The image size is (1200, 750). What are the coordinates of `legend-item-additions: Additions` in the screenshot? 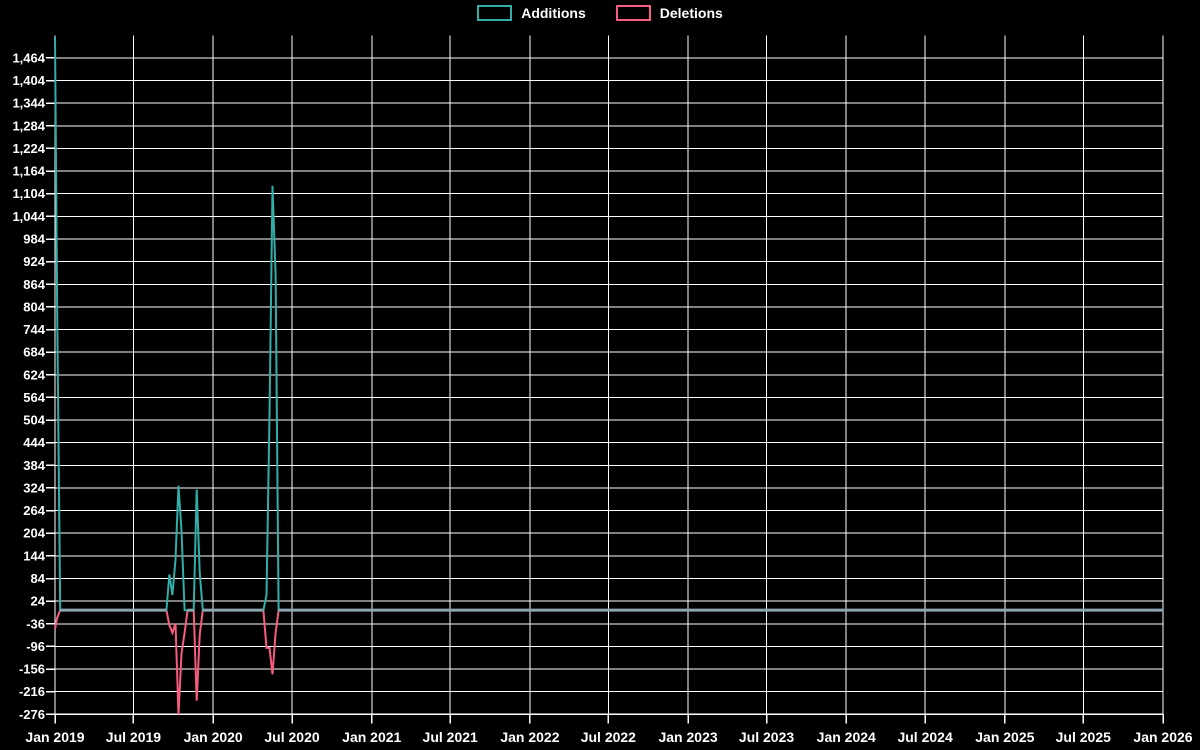 It's located at (531, 13).